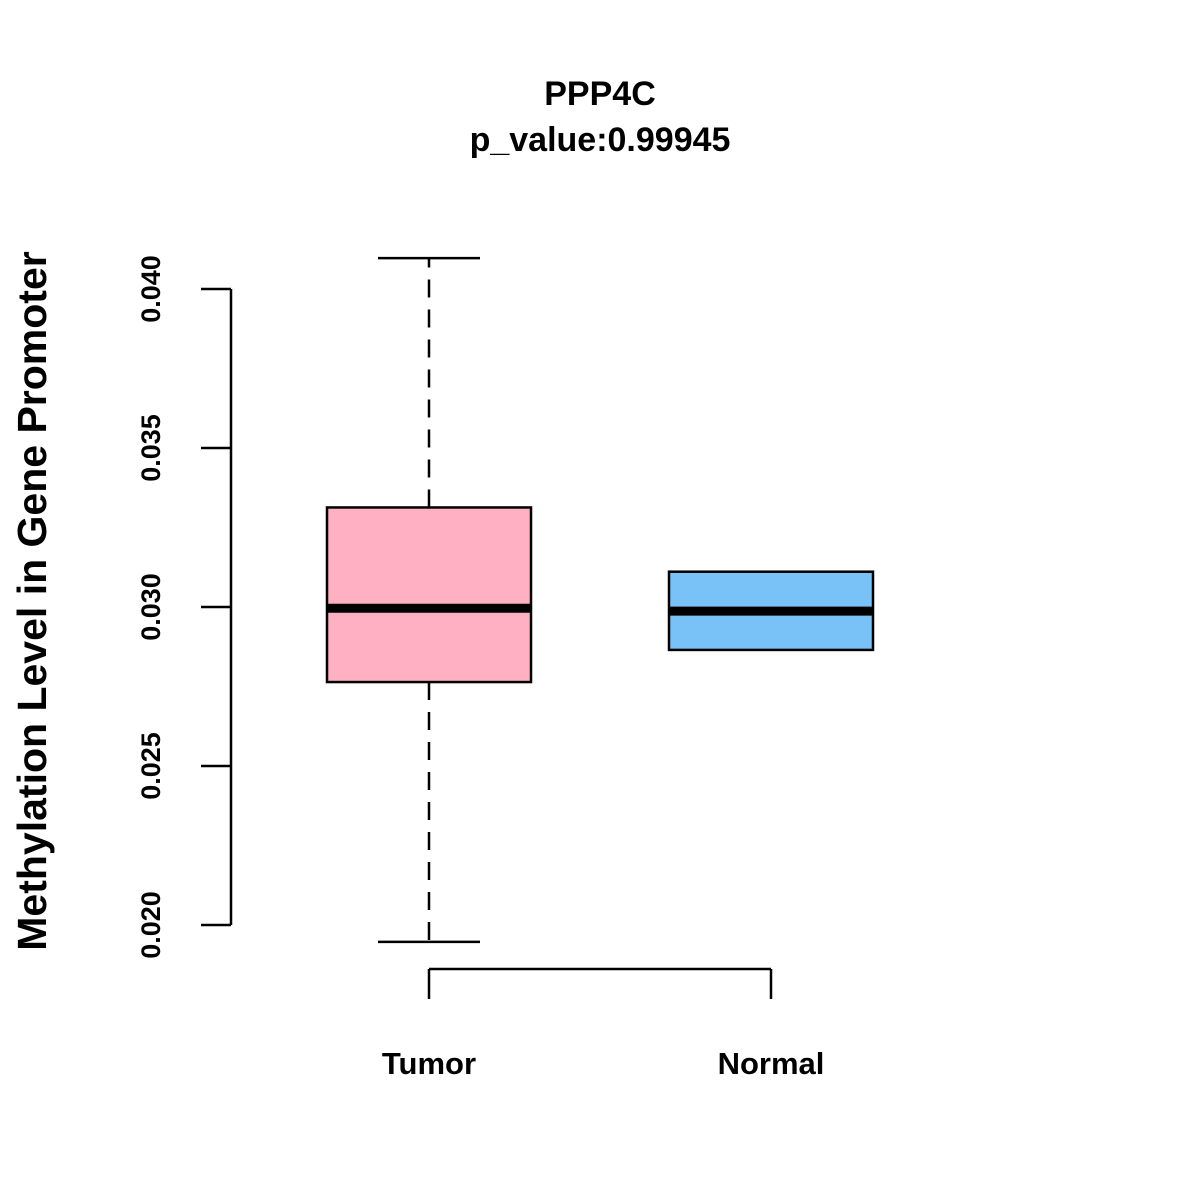  What do you see at coordinates (429, 595) in the screenshot?
I see `box-iqr` at bounding box center [429, 595].